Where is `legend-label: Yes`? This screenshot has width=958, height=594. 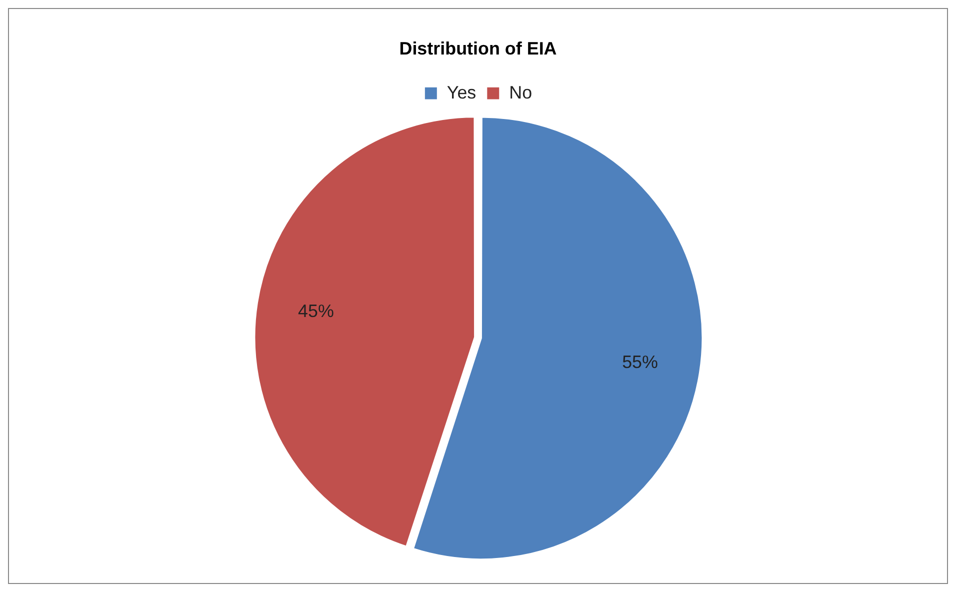
legend-label: Yes is located at coordinates (461, 92).